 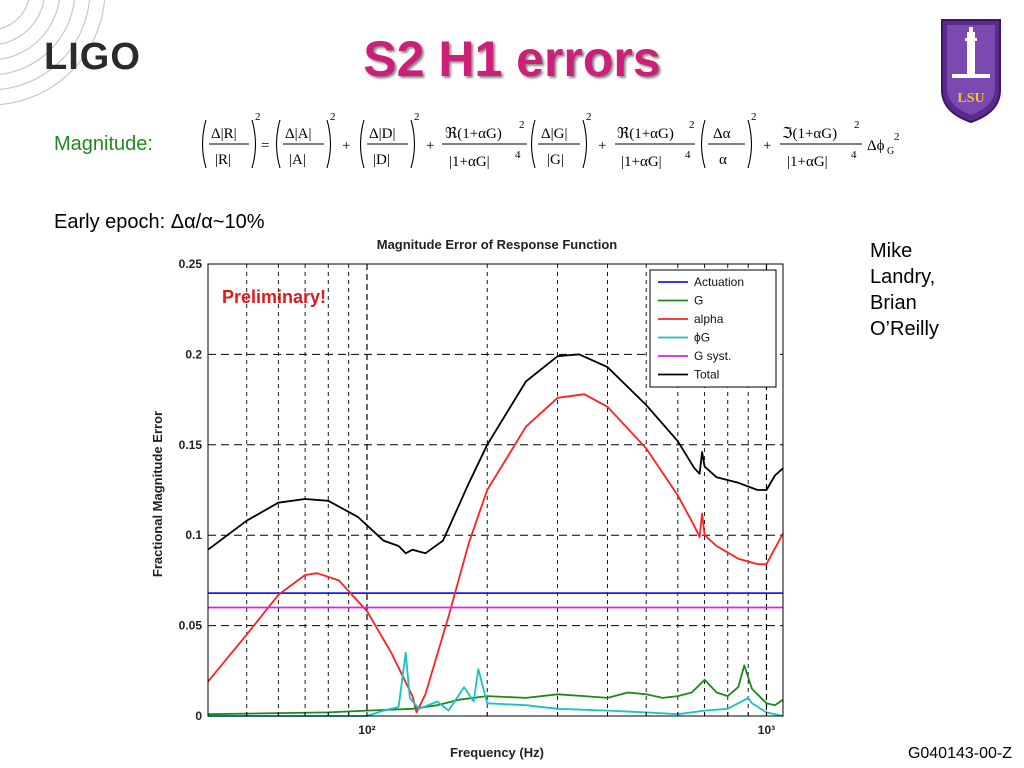 I want to click on chart-legend-label: G, so click(x=698, y=301).